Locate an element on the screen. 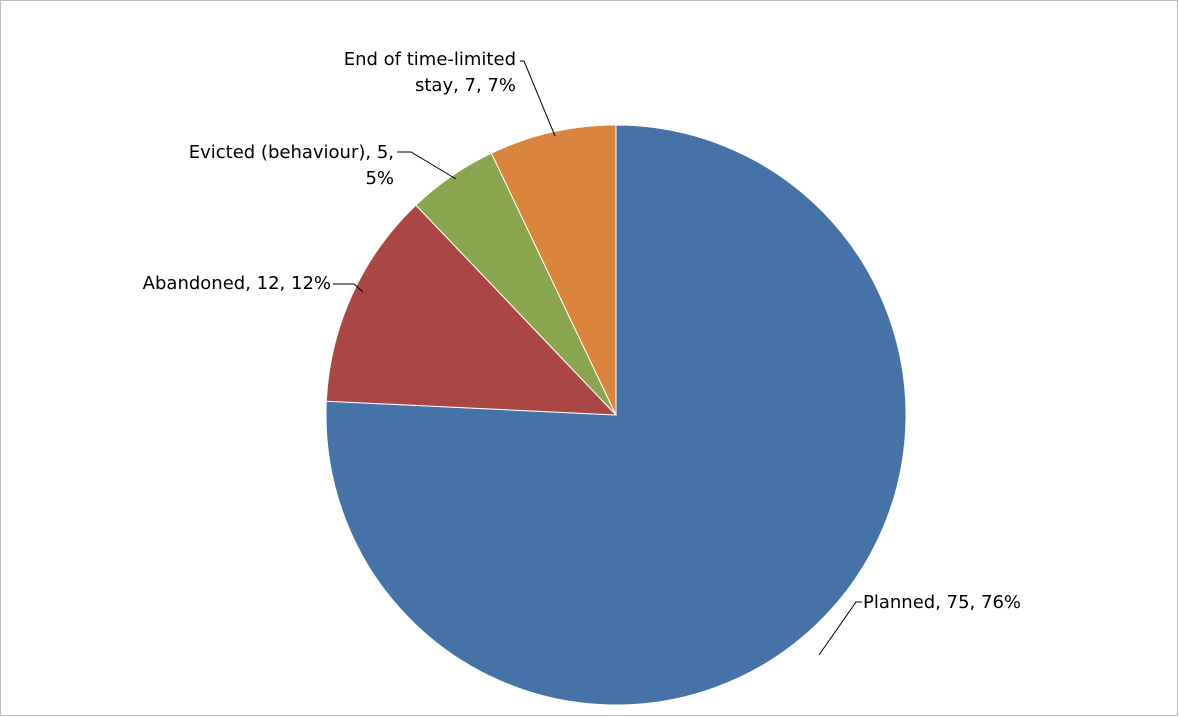  data-label: Planned, 75, 76% is located at coordinates (942, 602).